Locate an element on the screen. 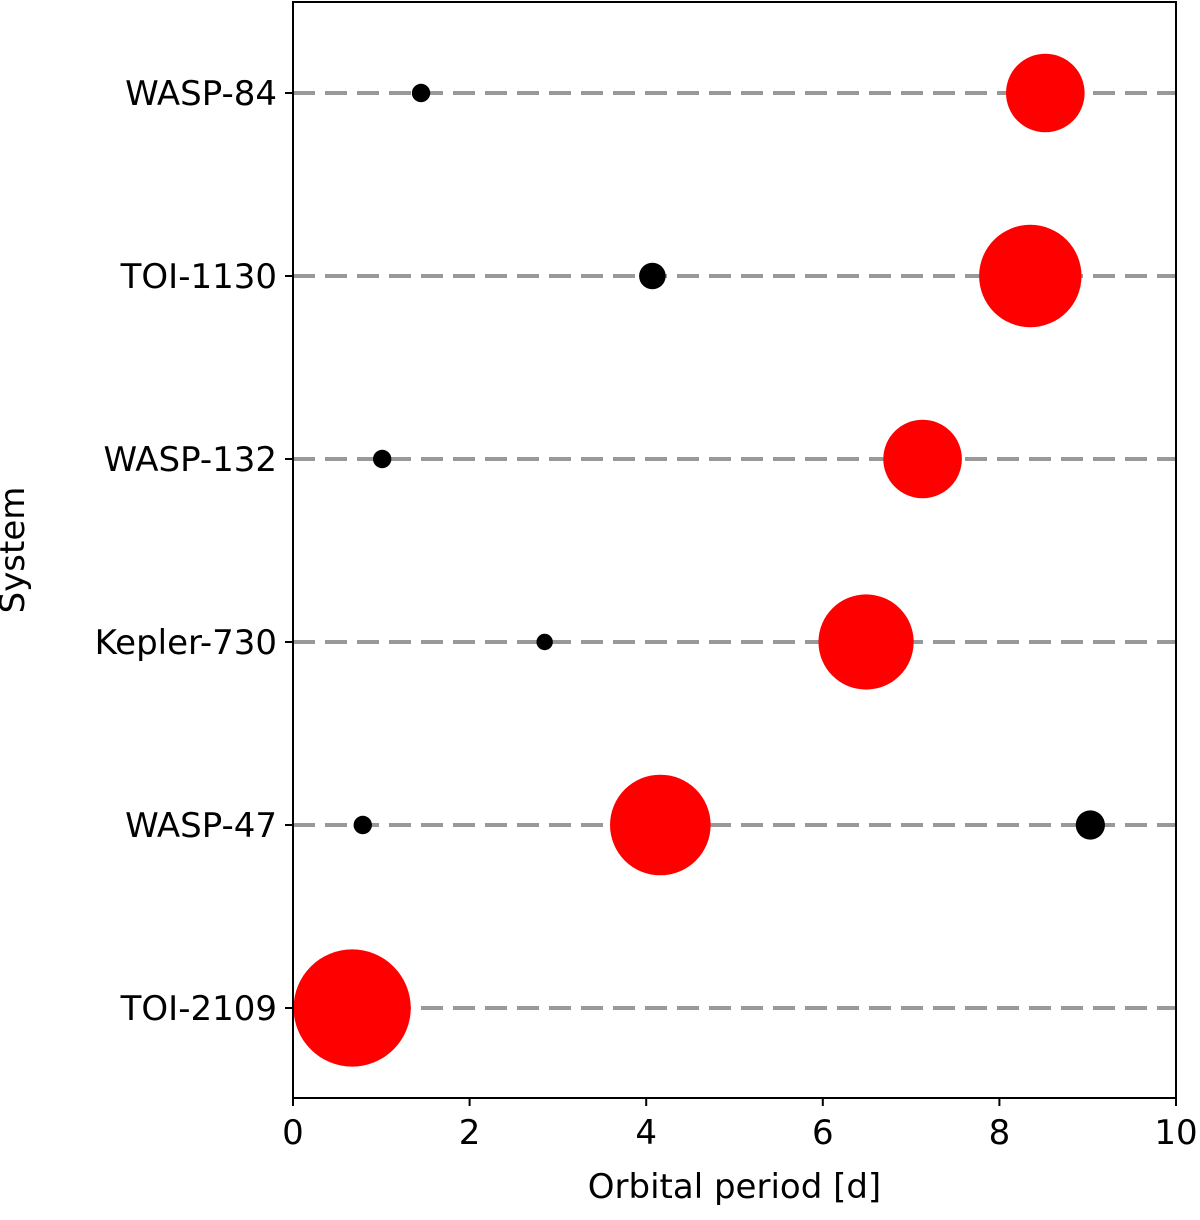 This screenshot has width=1200, height=1220. y-axis-label: System is located at coordinates (16, 550).